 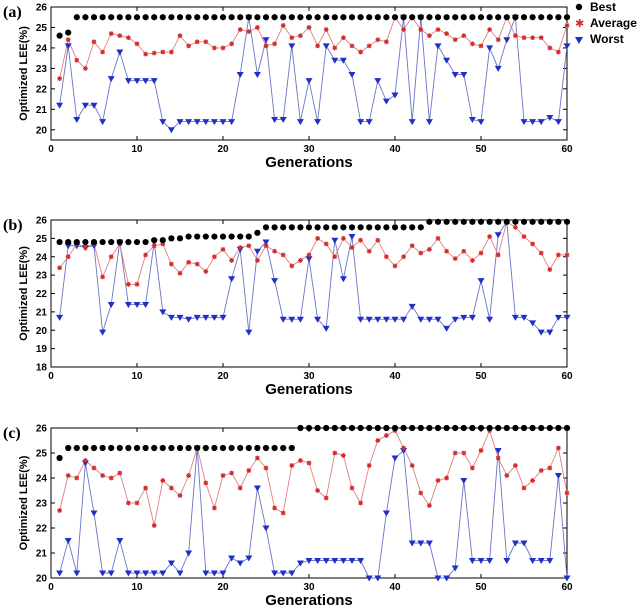 I want to click on x-tick-label: 40, so click(x=395, y=376).